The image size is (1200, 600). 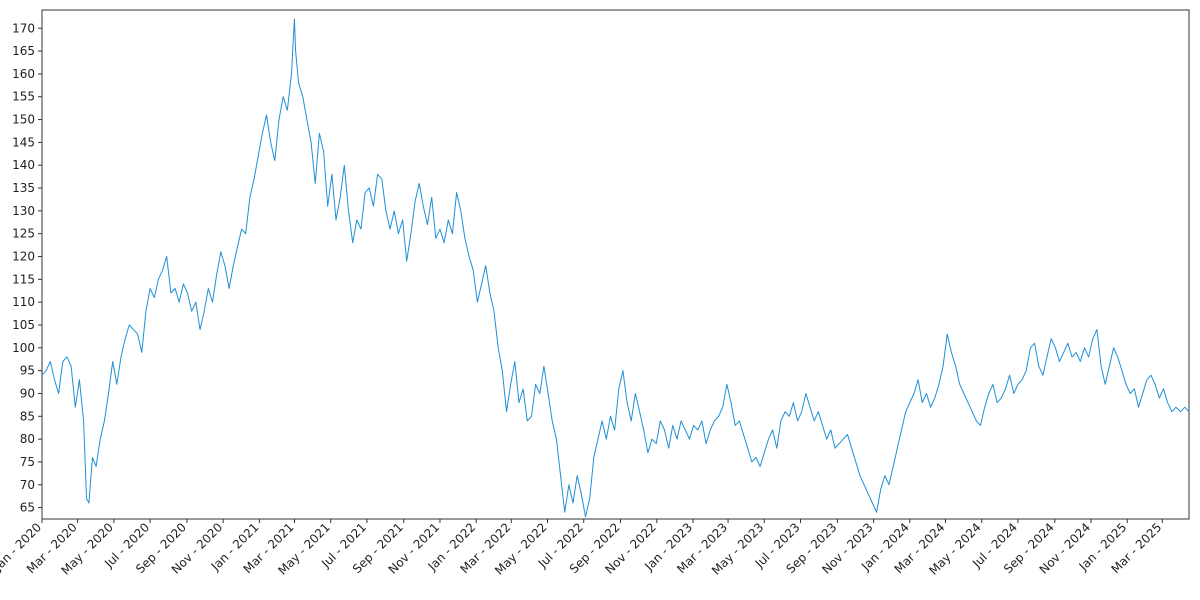 What do you see at coordinates (23, 165) in the screenshot?
I see `y-tick-label: 140` at bounding box center [23, 165].